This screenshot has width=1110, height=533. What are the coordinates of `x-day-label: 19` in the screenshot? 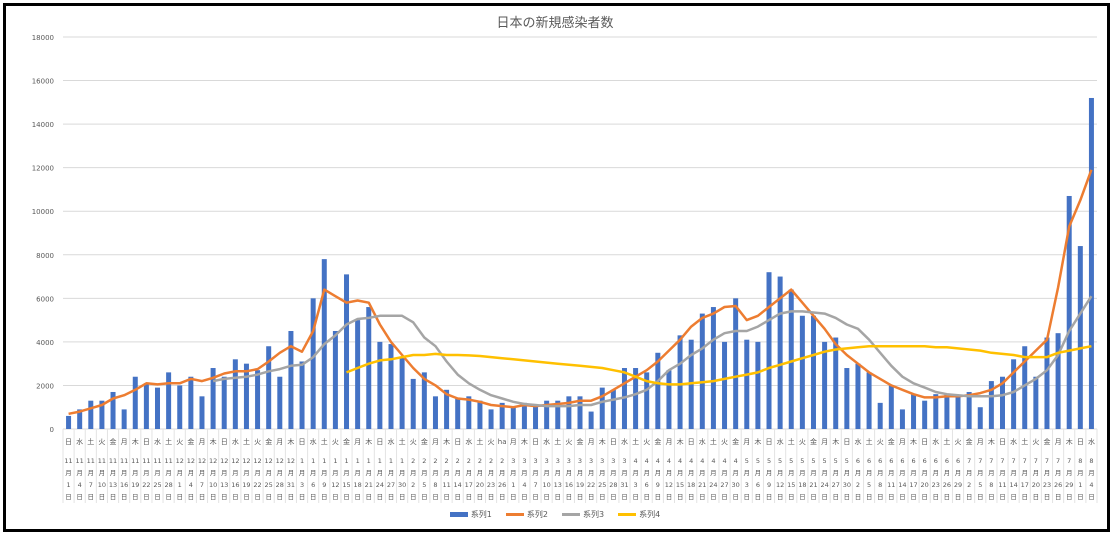 It's located at (135, 485).